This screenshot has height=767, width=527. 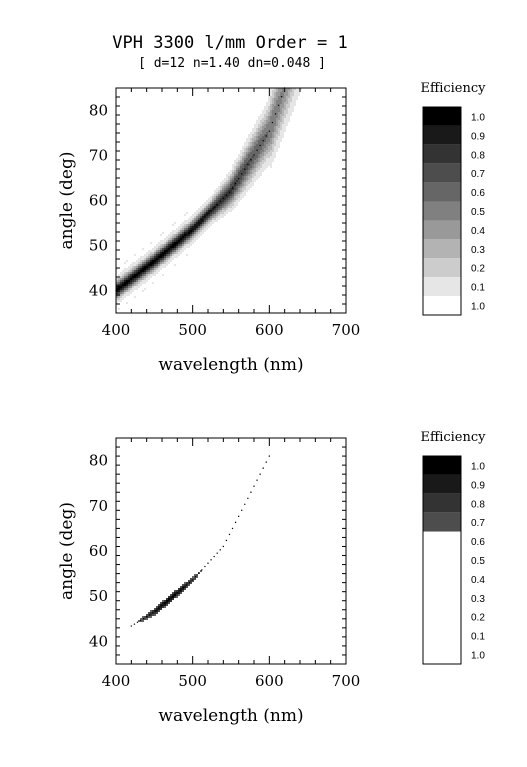 I want to click on legend-label: 0.8, so click(x=478, y=155).